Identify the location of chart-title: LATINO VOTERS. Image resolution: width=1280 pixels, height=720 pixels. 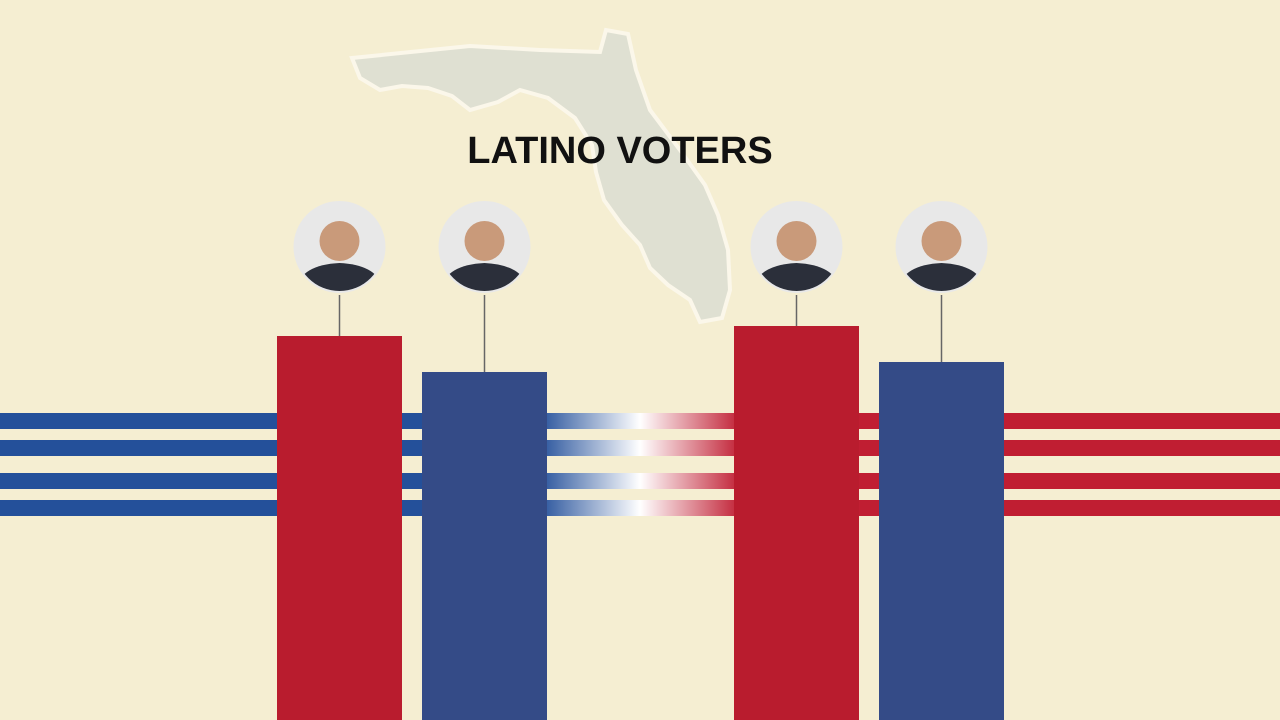
(619, 151).